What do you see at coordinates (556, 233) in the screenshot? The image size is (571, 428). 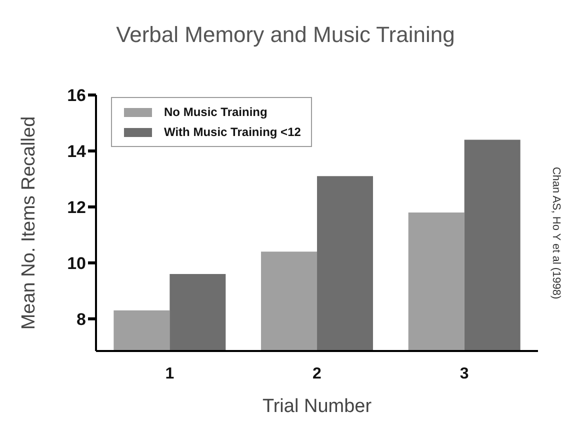 I see `text: Chan AS, Ho Y et al (1998)` at bounding box center [556, 233].